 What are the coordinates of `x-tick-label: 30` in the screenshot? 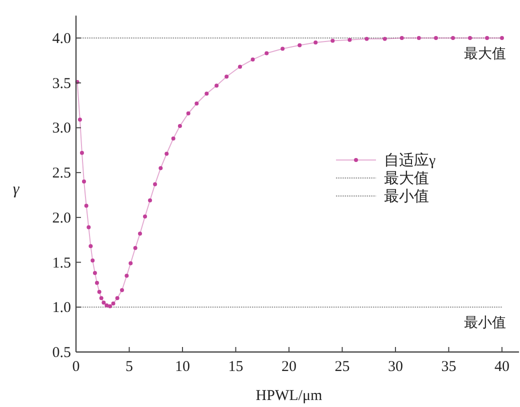 It's located at (395, 367).